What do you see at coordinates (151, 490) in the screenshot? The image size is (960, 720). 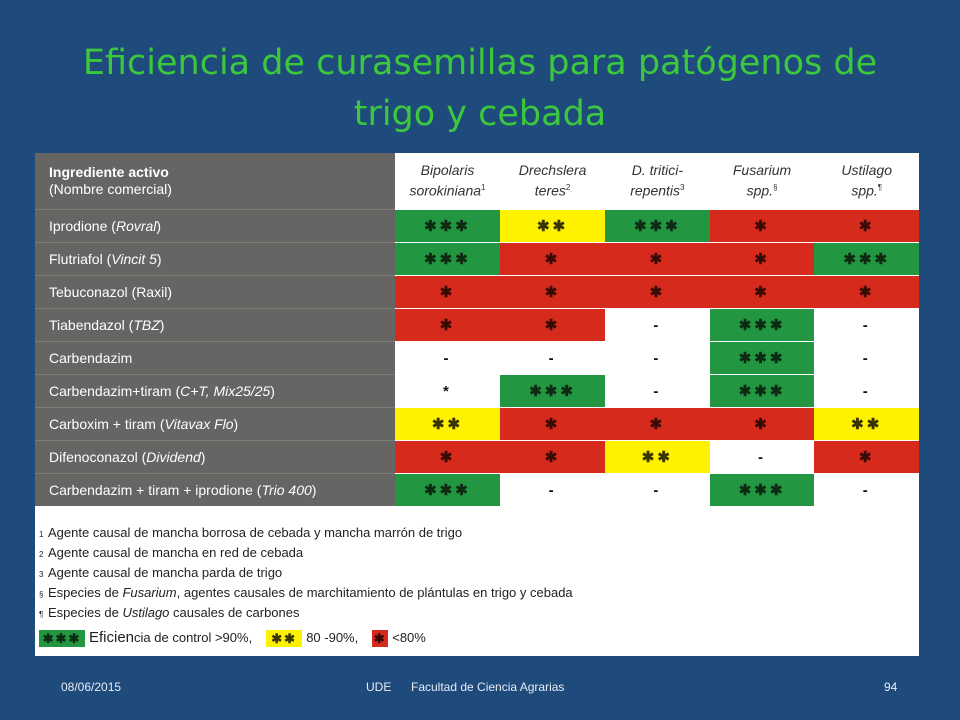 I see `ingredient-name: Carbendazim + tiram + iprodione` at bounding box center [151, 490].